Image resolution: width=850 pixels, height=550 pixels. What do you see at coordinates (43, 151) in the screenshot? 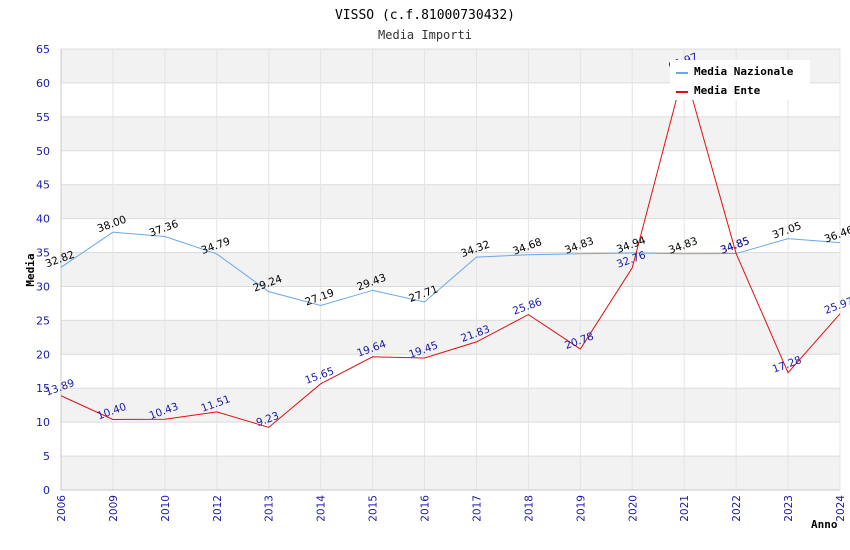
I see `y-tick-label: 50` at bounding box center [43, 151].